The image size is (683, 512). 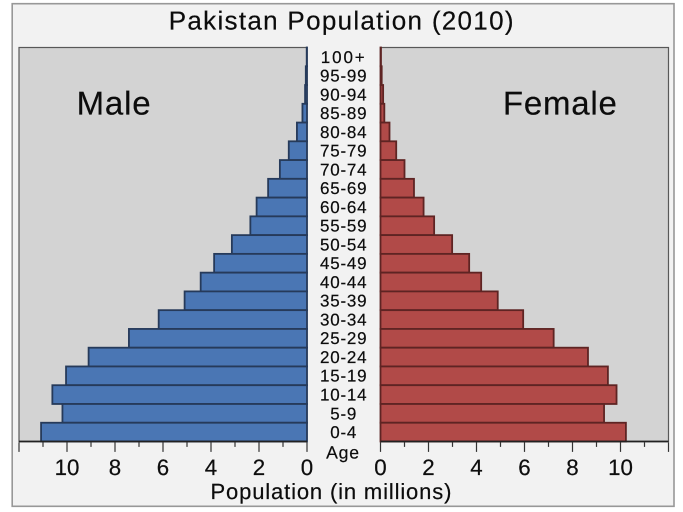 I want to click on svg-text: Pakistan Population (2010), so click(x=342, y=20).